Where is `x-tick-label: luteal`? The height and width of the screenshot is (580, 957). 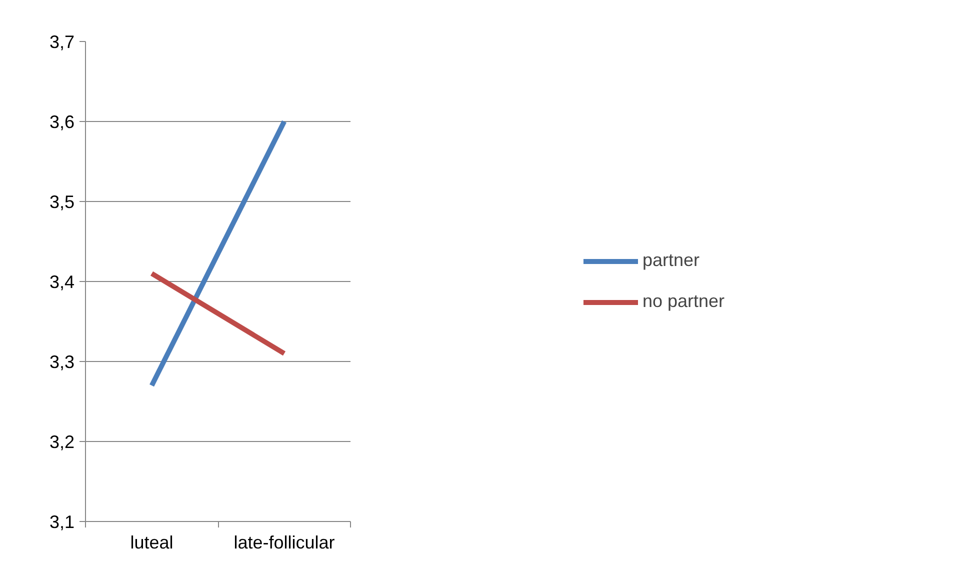
x-tick-label: luteal is located at coordinates (152, 542).